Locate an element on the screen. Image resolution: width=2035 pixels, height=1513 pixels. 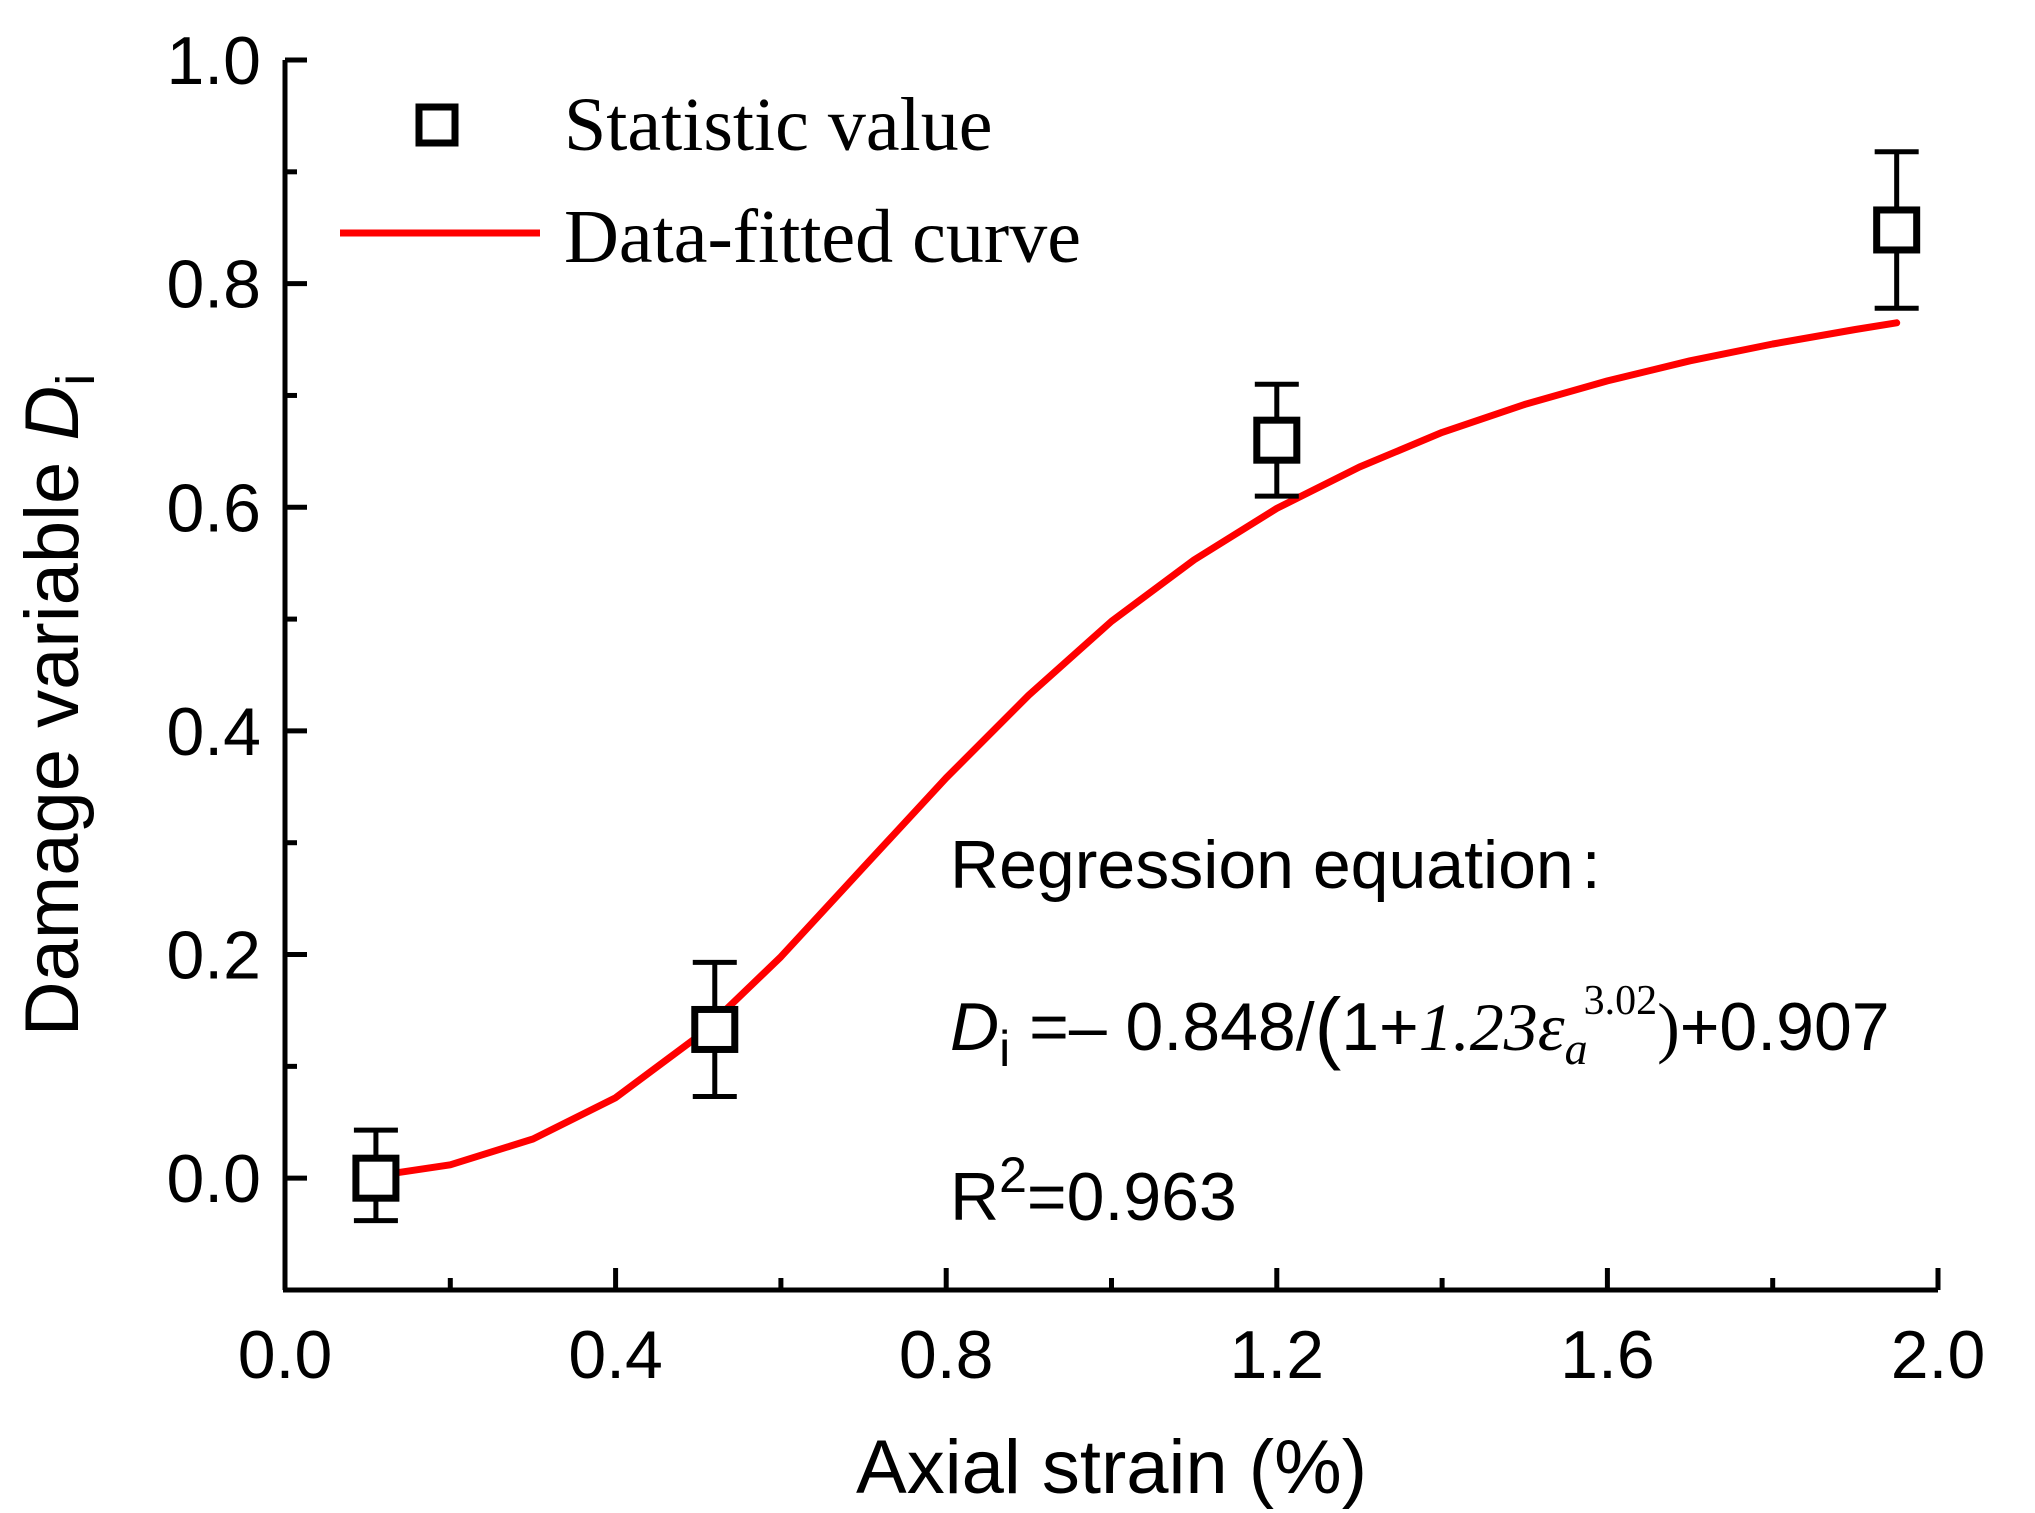
legend-label-statistic: Statistic value is located at coordinates (778, 125).